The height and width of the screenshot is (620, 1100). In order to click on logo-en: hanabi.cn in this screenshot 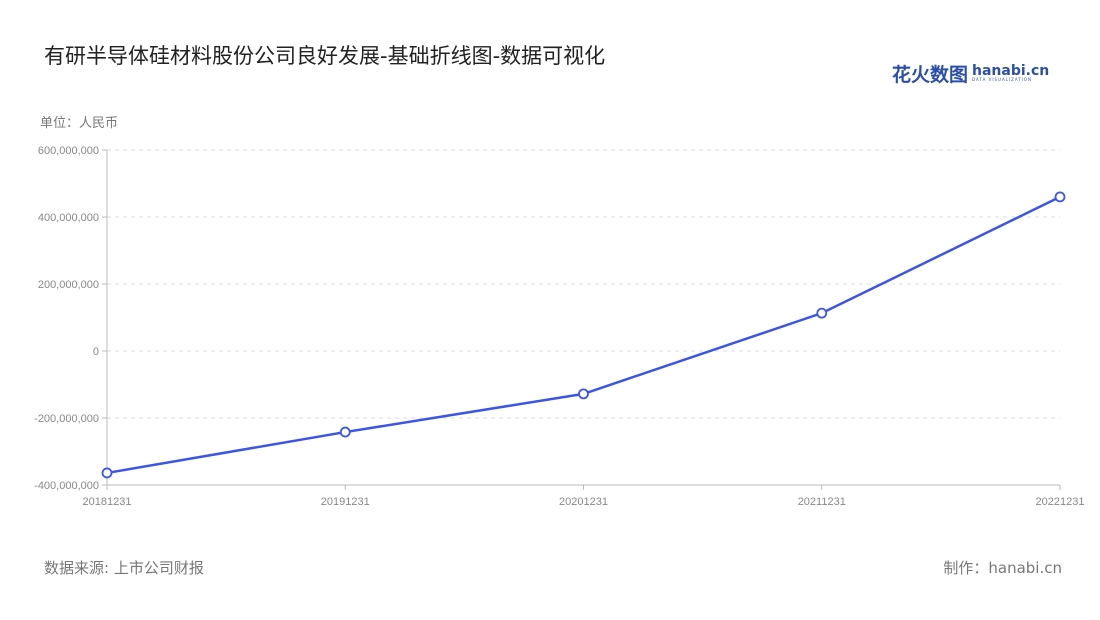, I will do `click(1011, 71)`.